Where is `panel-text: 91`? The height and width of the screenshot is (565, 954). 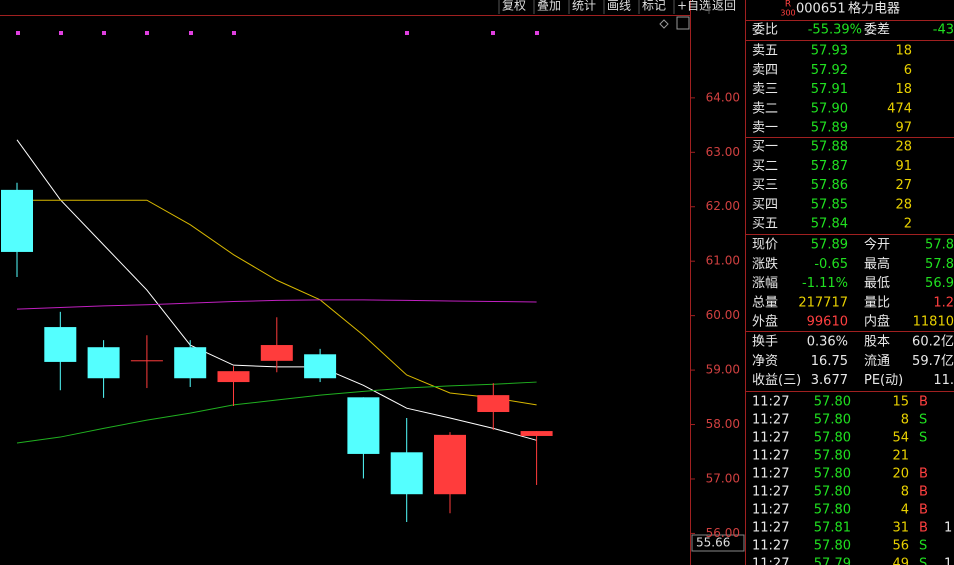
panel-text: 91 is located at coordinates (903, 166).